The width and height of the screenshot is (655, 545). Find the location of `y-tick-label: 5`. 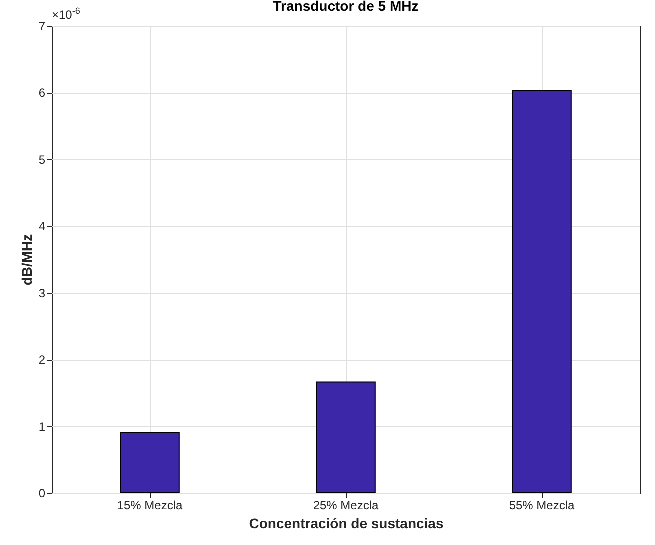

y-tick-label: 5 is located at coordinates (42, 159).